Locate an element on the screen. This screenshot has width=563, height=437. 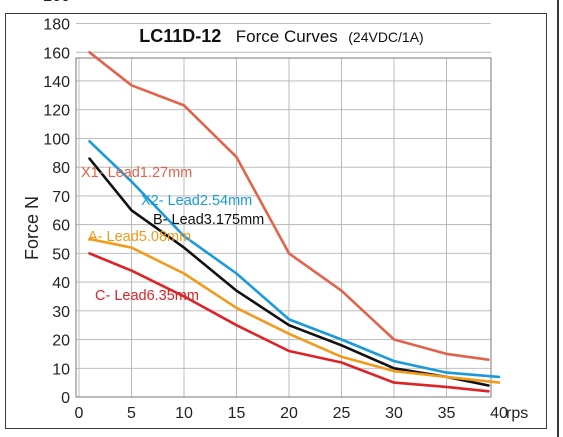
series-label-4: A- Lead5.08mm is located at coordinates (139, 237).